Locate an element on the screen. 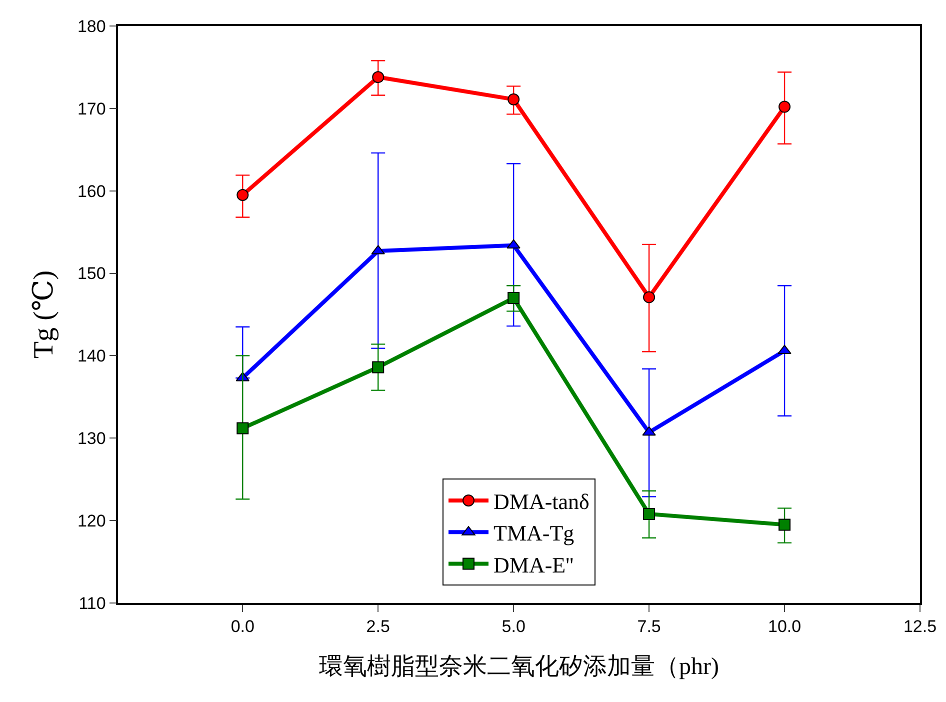 The height and width of the screenshot is (702, 946). y-tick-label: 110 is located at coordinates (92, 603).